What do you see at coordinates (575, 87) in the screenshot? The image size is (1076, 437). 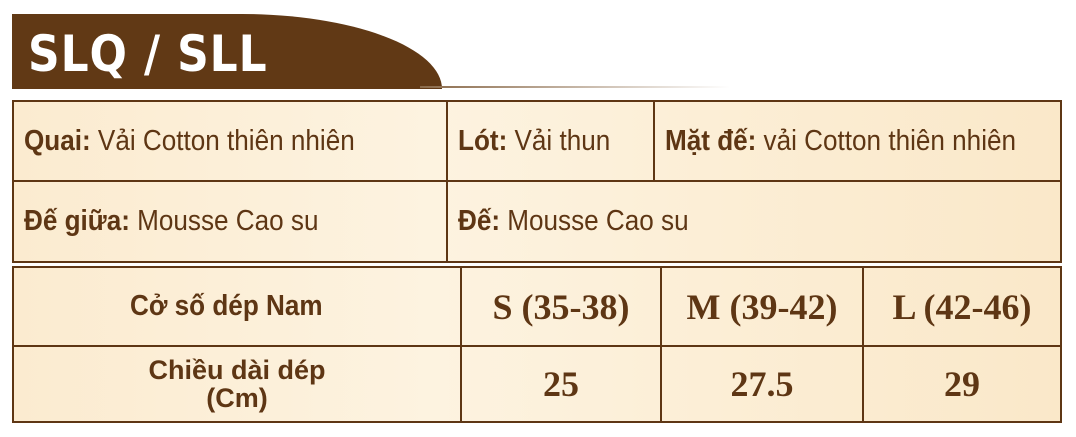 I see `title-divider` at bounding box center [575, 87].